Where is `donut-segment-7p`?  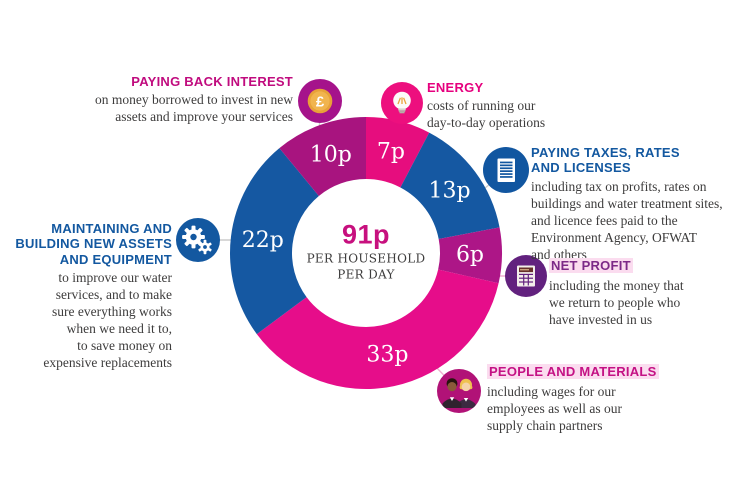
donut-segment-7p is located at coordinates (398, 152).